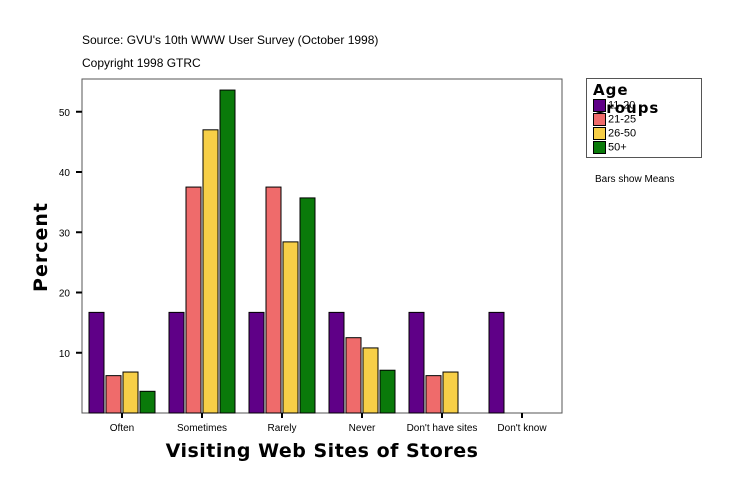 This screenshot has width=739, height=496. Describe the element at coordinates (362, 428) in the screenshot. I see `x-tick-label: Never` at that location.